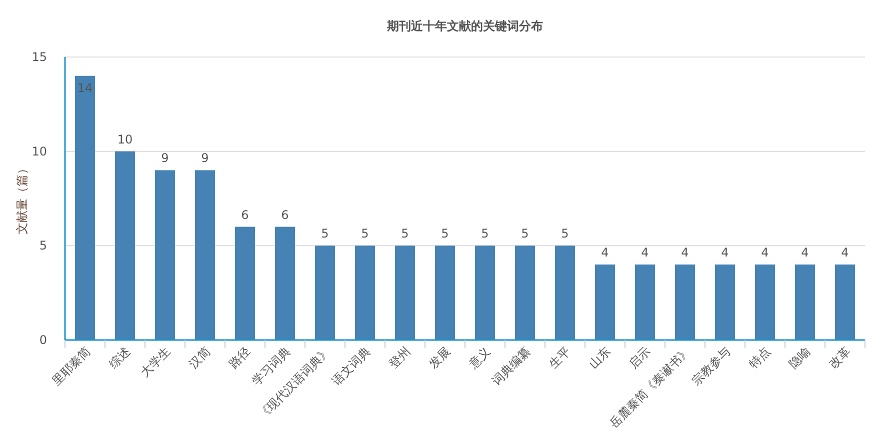 This screenshot has height=445, width=875. Describe the element at coordinates (85, 87) in the screenshot. I see `data-label: 14` at that location.